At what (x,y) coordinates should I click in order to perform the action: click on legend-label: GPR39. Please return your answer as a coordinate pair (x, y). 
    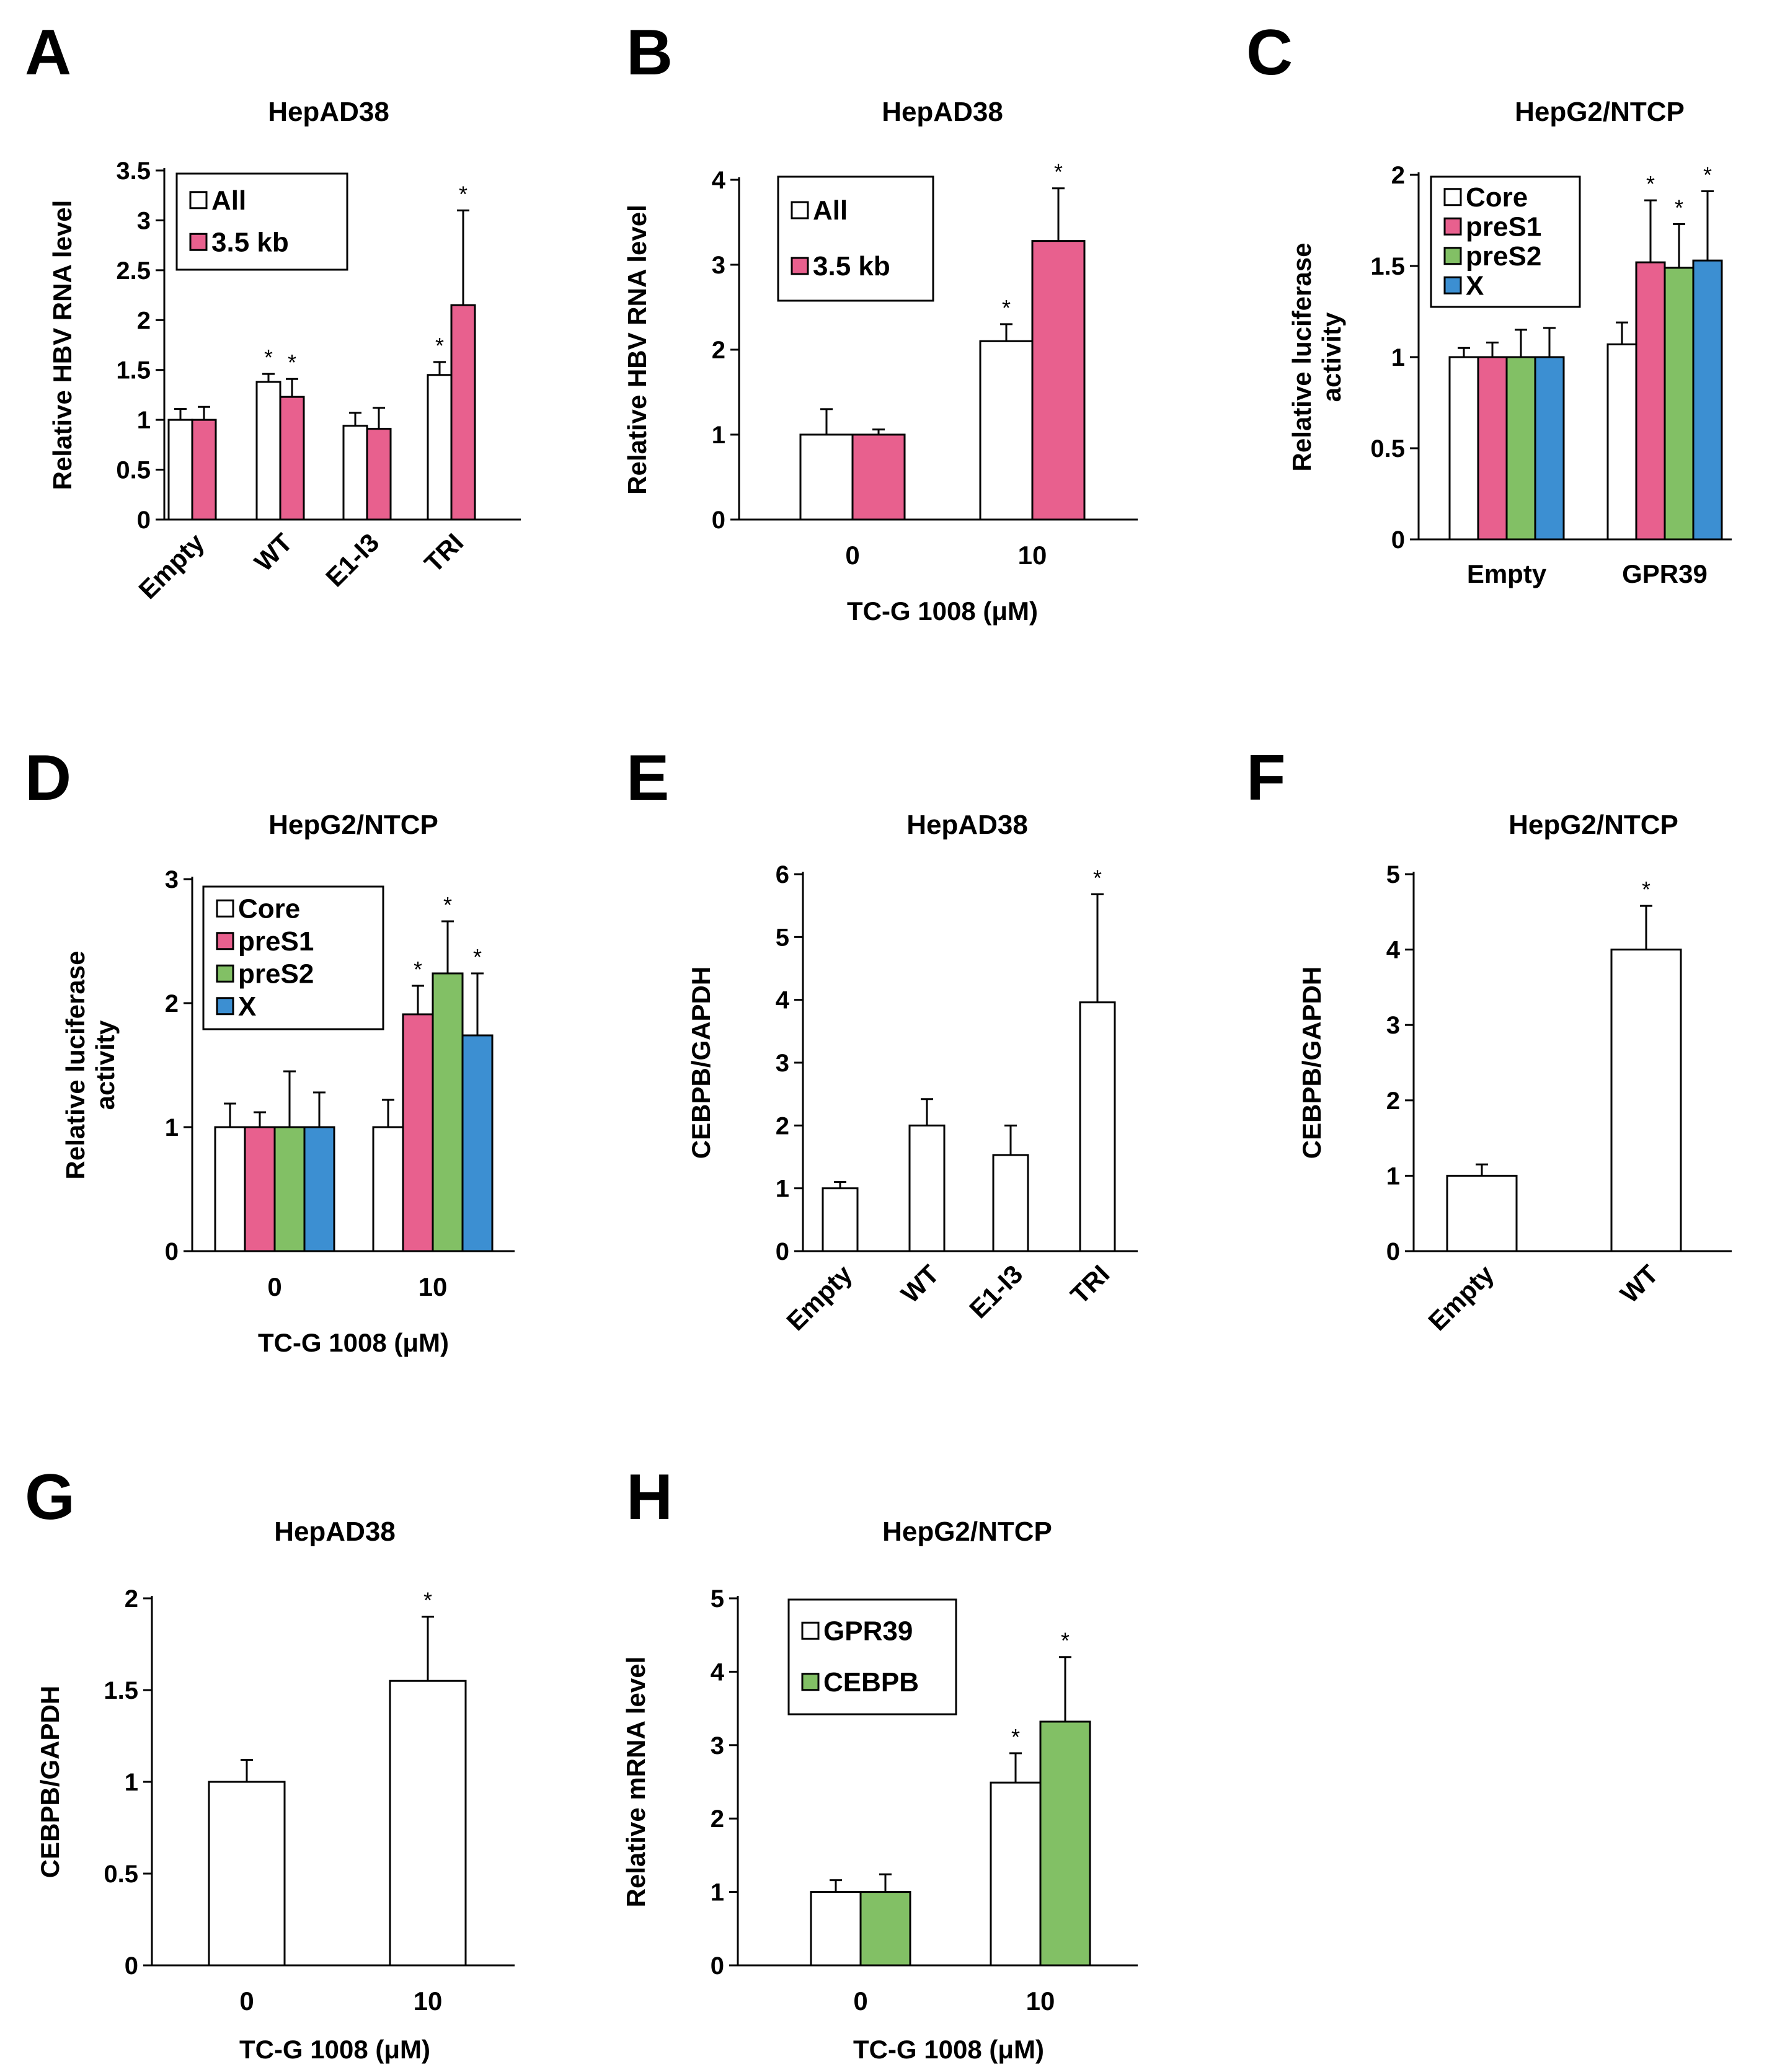
    Looking at the image, I should click on (868, 1631).